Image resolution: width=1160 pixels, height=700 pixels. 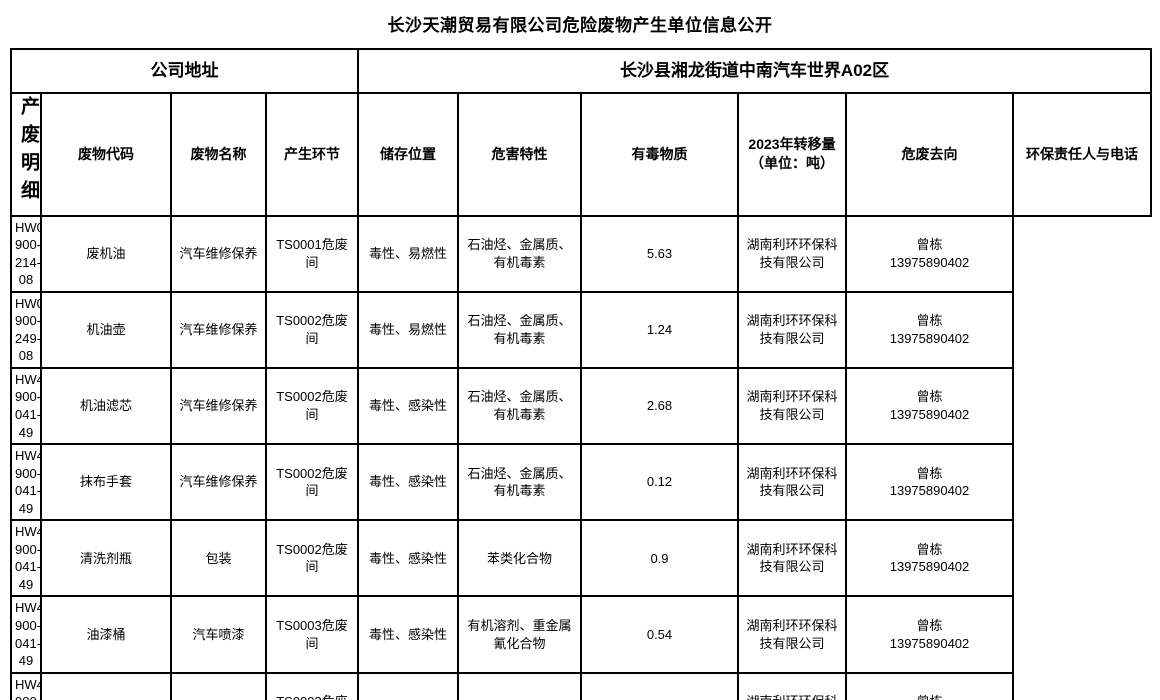 I want to click on col-header-waste-code: 废物代码, so click(x=106, y=154).